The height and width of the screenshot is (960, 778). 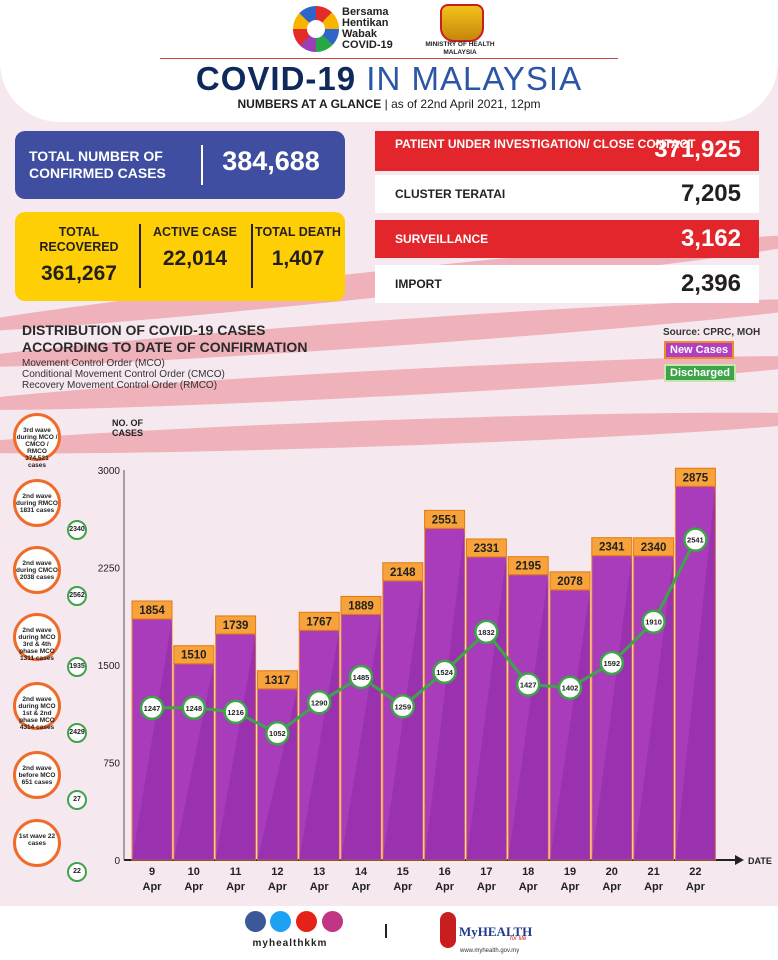 What do you see at coordinates (460, 48) in the screenshot?
I see `ministry-label: MINISTRY OF HEALTH MALAYSIA` at bounding box center [460, 48].